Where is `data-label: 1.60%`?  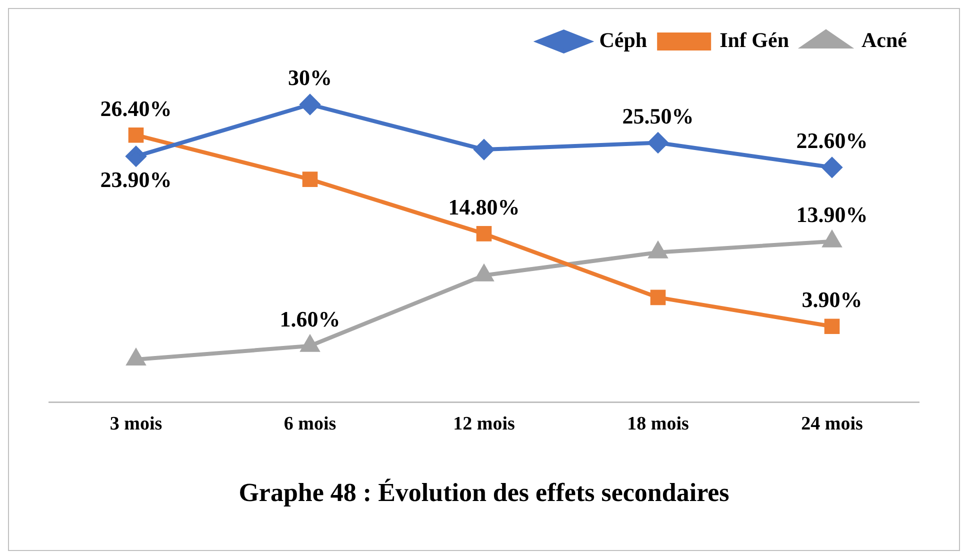 data-label: 1.60% is located at coordinates (310, 319).